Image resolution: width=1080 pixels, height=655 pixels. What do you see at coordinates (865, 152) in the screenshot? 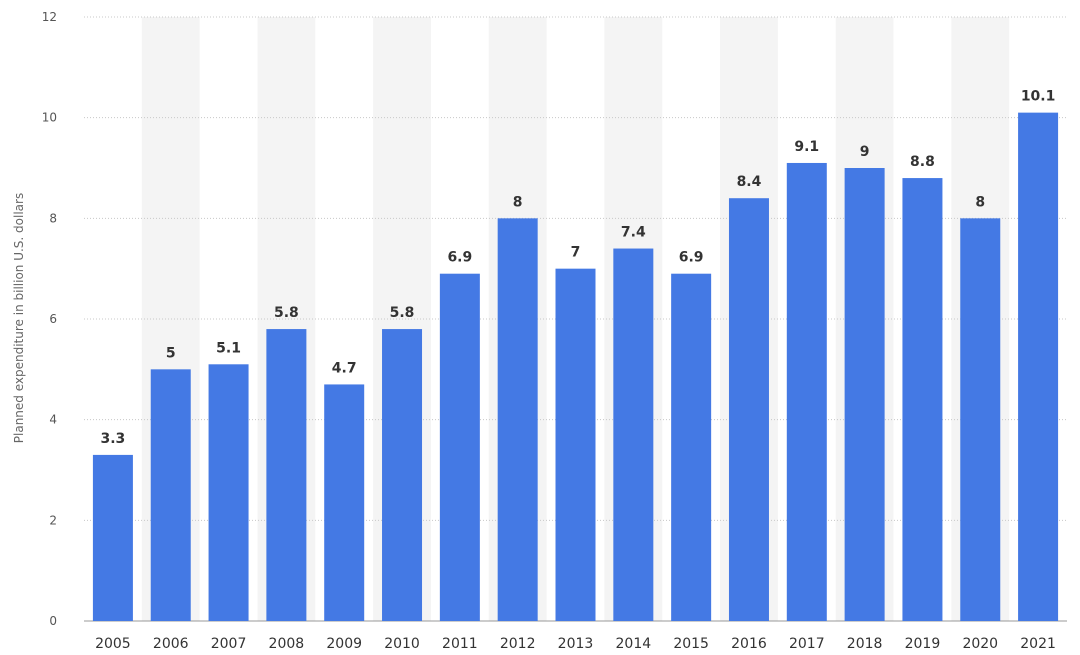
I see `data-label: 9` at bounding box center [865, 152].